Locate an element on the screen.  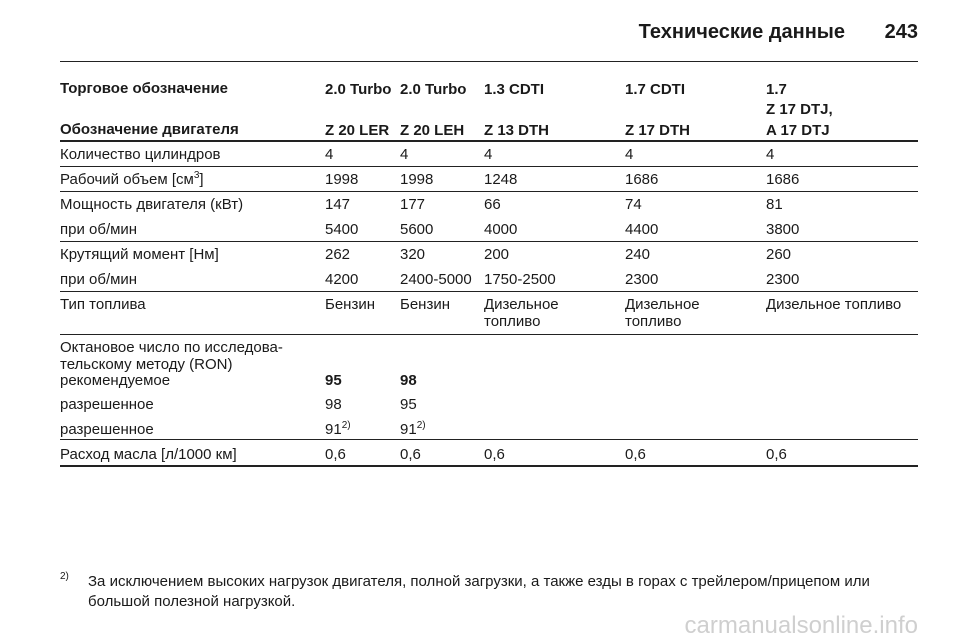
cell: 200 is located at coordinates (497, 254).